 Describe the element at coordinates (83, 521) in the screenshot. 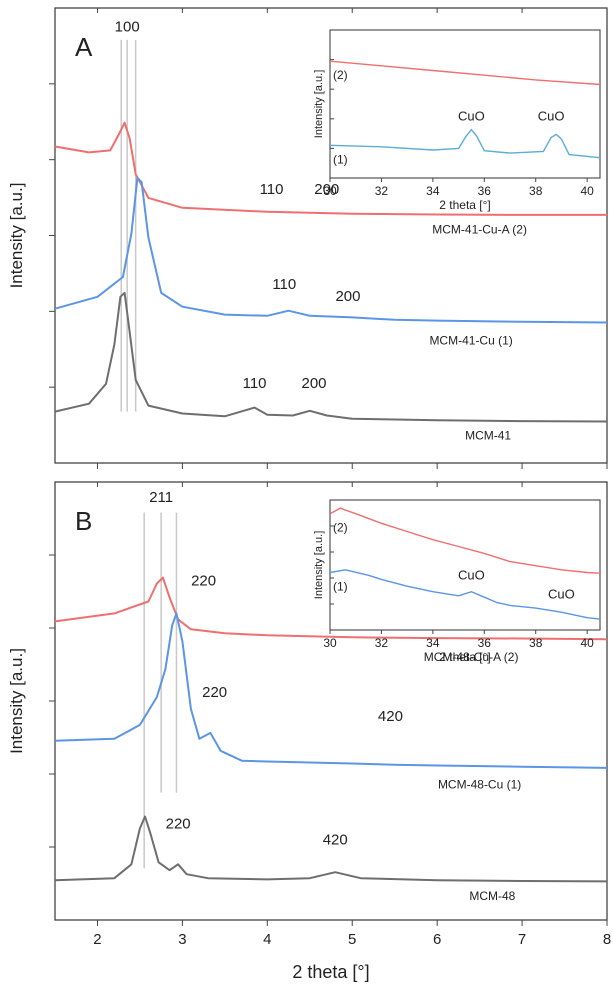

I see `panel-letter: B` at that location.